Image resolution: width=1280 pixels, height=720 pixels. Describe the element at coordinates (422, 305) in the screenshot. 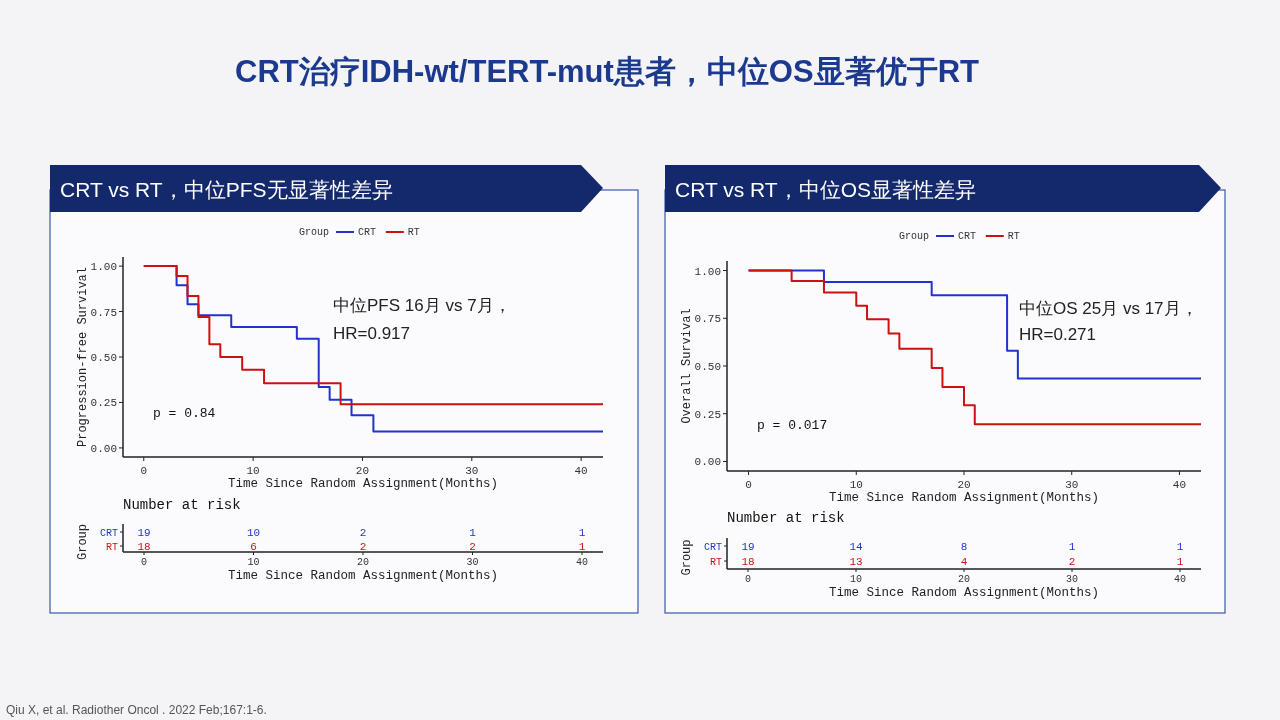

I see `annotation: 中位PFS 16月 vs 7月，` at that location.